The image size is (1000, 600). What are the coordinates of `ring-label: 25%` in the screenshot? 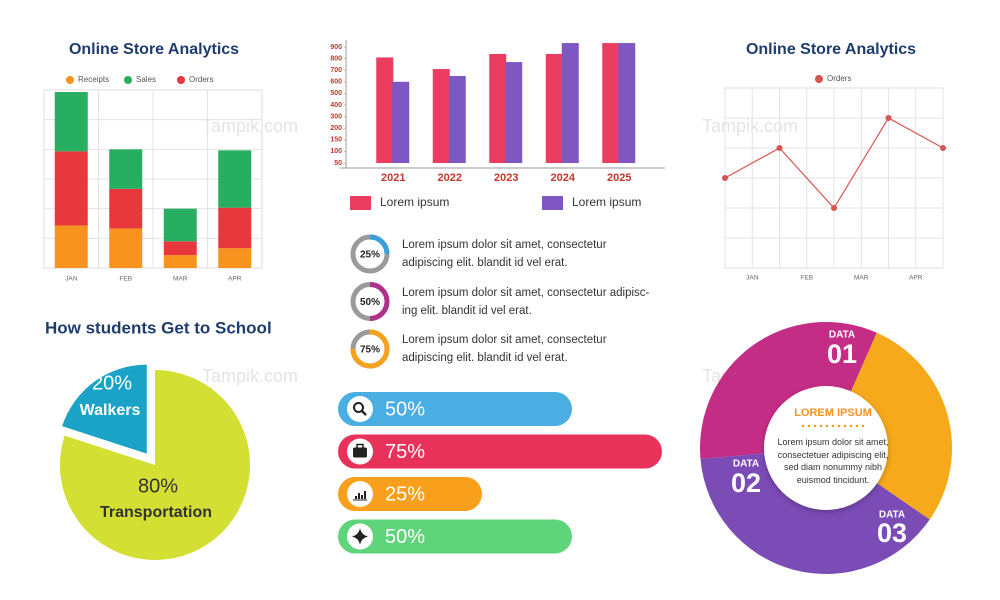 It's located at (370, 255).